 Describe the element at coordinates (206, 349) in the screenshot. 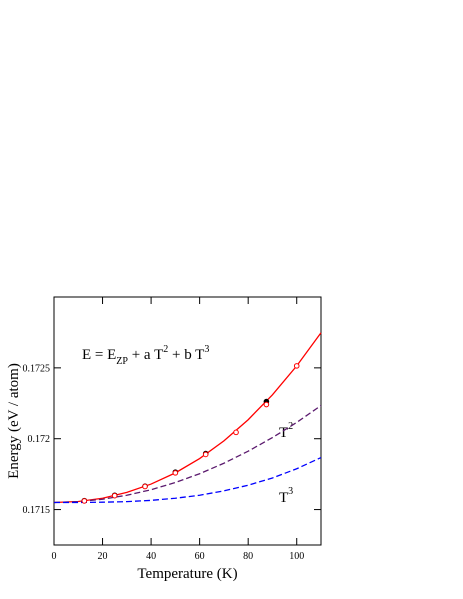

I see `formula-sup: 3` at that location.